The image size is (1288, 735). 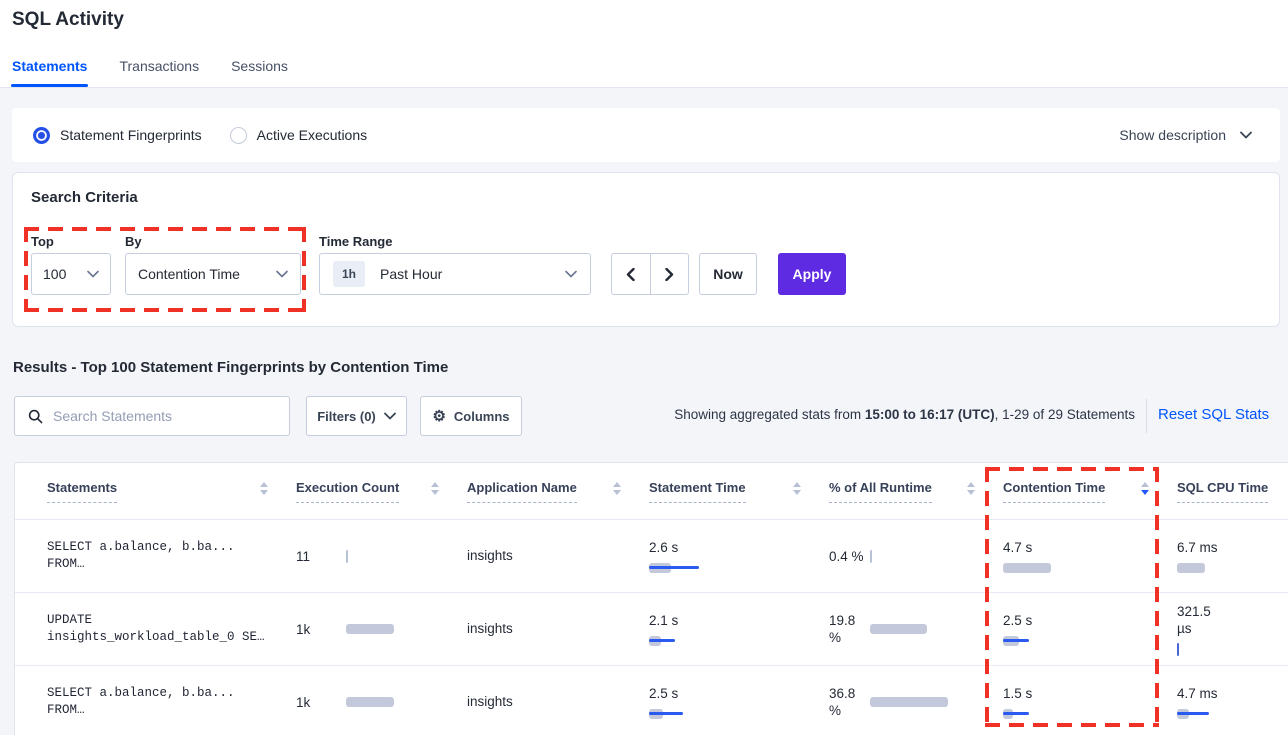 What do you see at coordinates (1090, 629) in the screenshot?
I see `contention-time-cell: 2.5 s` at bounding box center [1090, 629].